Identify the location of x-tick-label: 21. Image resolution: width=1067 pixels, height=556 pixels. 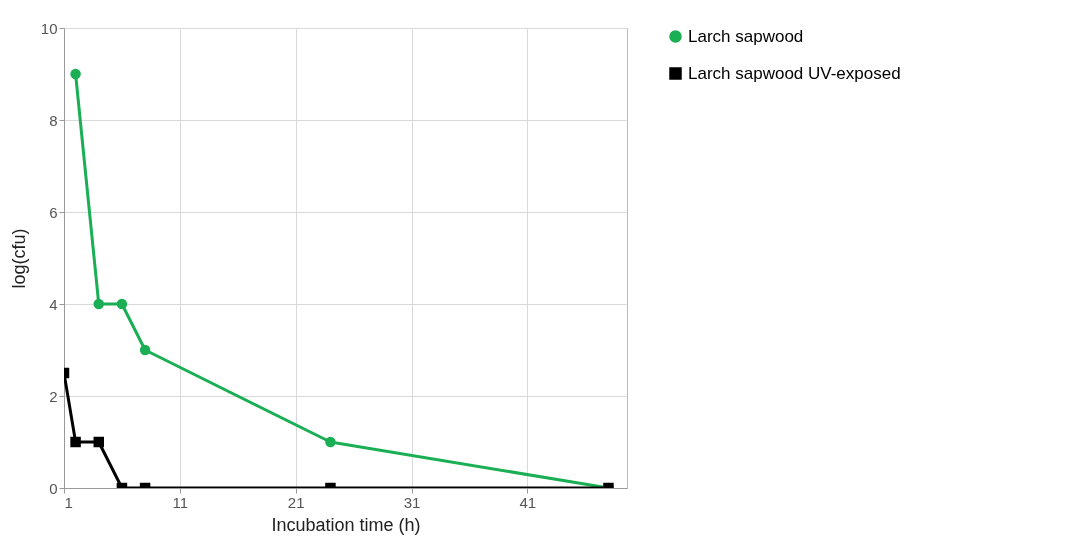
(296, 502).